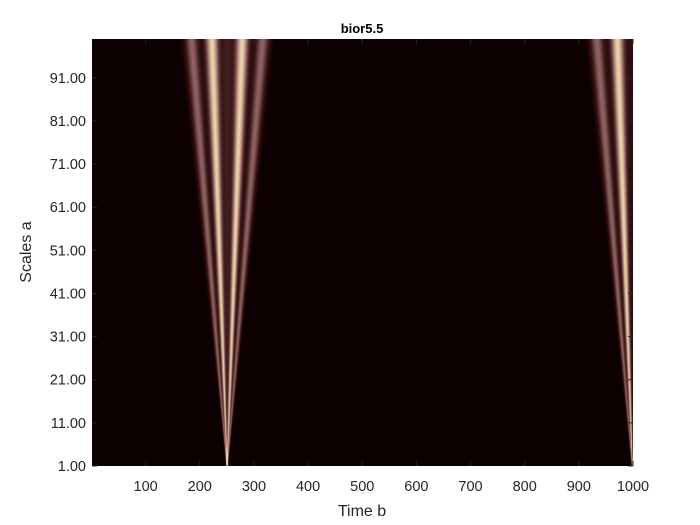 The width and height of the screenshot is (700, 525). I want to click on x-tick-label: 700, so click(470, 487).